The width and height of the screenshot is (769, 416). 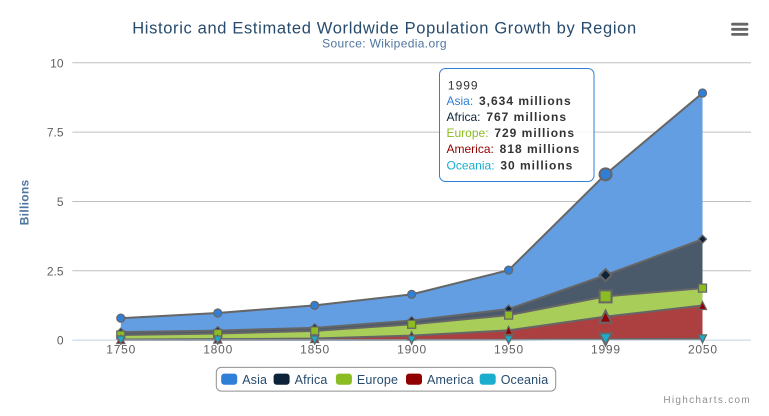 What do you see at coordinates (707, 400) in the screenshot?
I see `svg-text: Highcharts.com` at bounding box center [707, 400].